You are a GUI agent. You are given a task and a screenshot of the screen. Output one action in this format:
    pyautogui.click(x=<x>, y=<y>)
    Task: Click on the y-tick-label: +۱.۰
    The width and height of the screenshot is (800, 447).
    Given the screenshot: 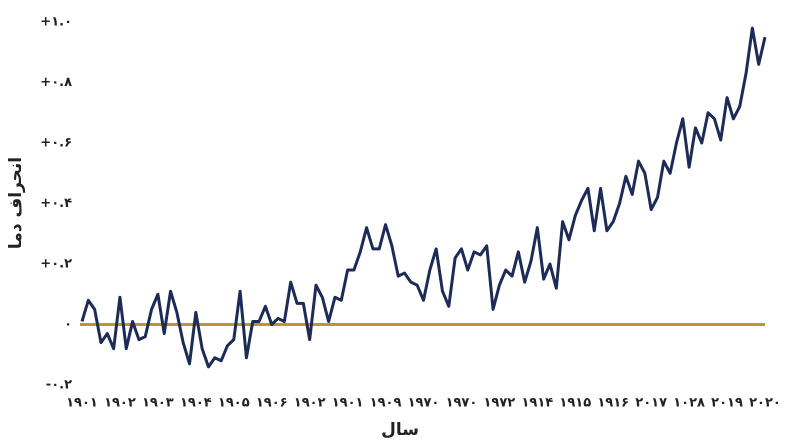 What is the action you would take?
    pyautogui.click(x=56, y=22)
    